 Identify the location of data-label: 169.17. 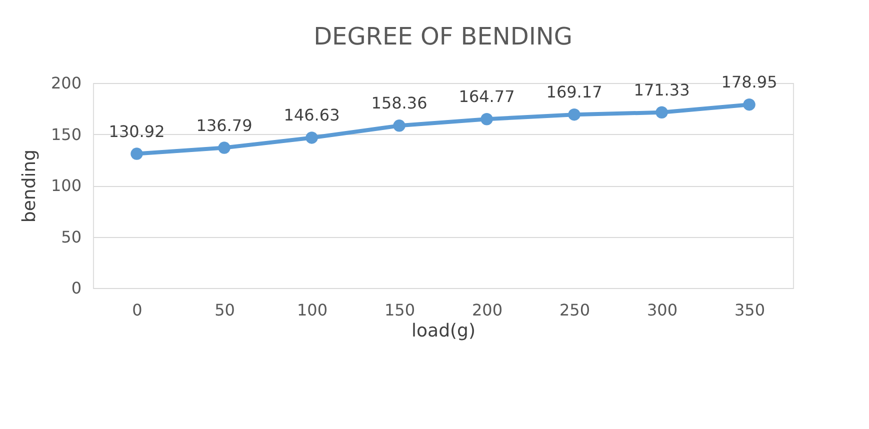
(574, 92).